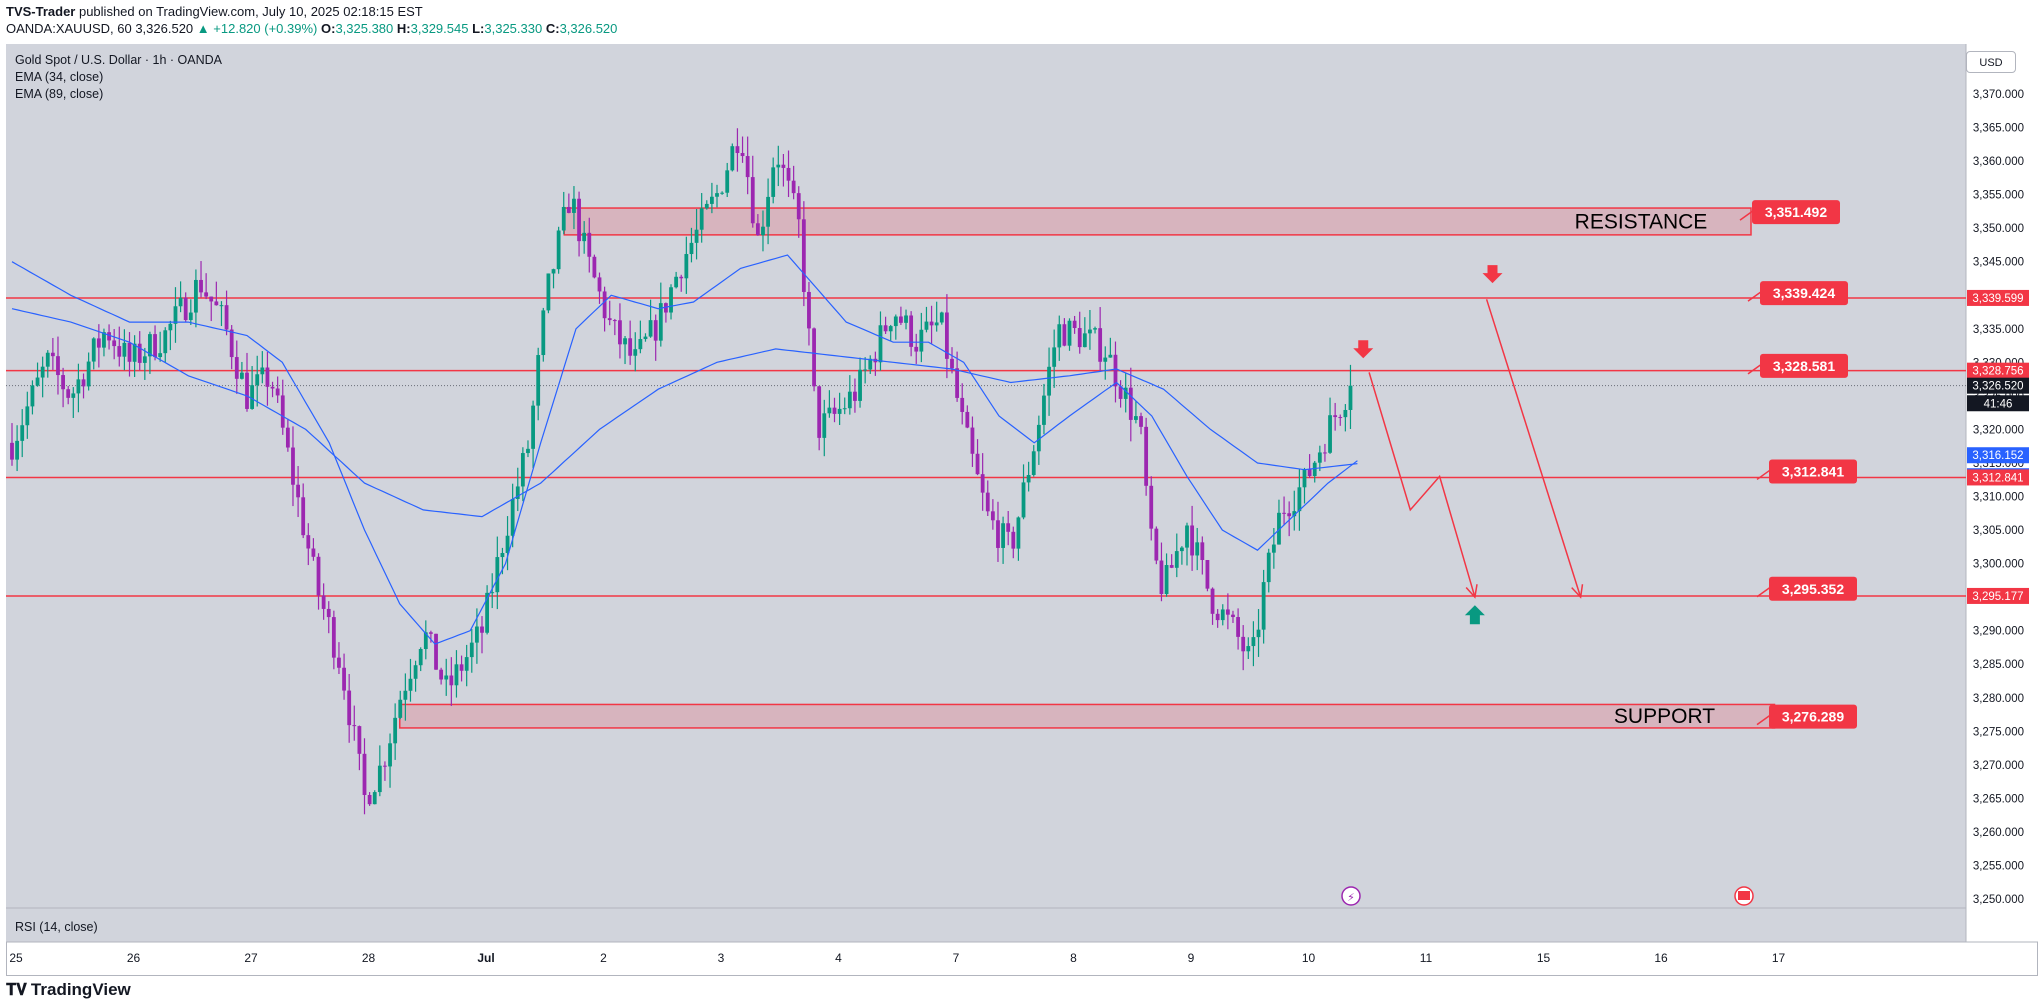  What do you see at coordinates (403, 28) in the screenshot?
I see `high-label: H:` at bounding box center [403, 28].